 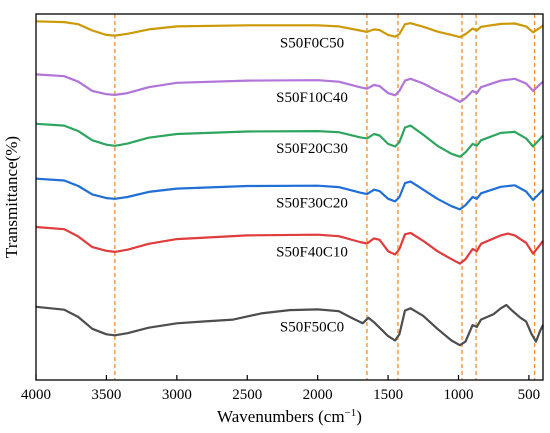 I want to click on series-label: S50F40C10, so click(x=312, y=253).